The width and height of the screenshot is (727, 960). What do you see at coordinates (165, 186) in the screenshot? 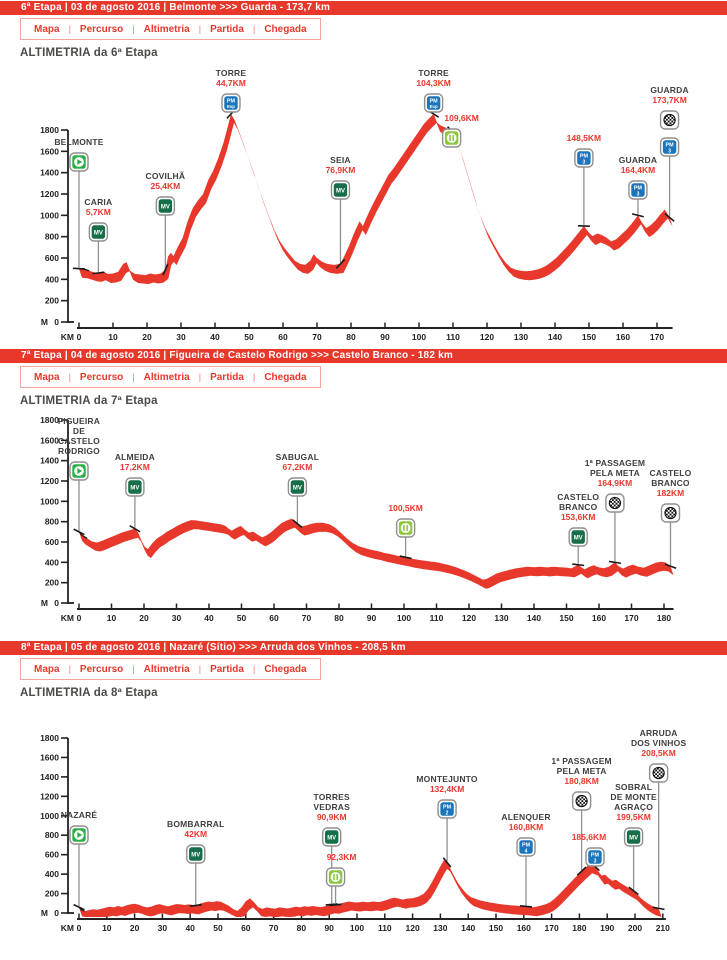
I see `marker-km-label: 25,4KM` at bounding box center [165, 186].